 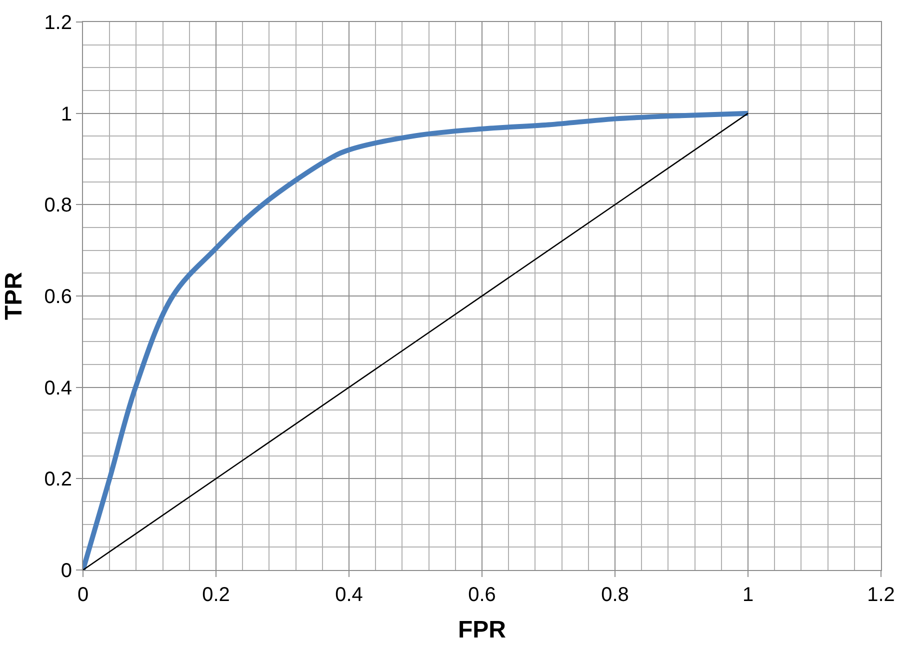 I want to click on x-tick-label: 1.2, so click(x=881, y=595).